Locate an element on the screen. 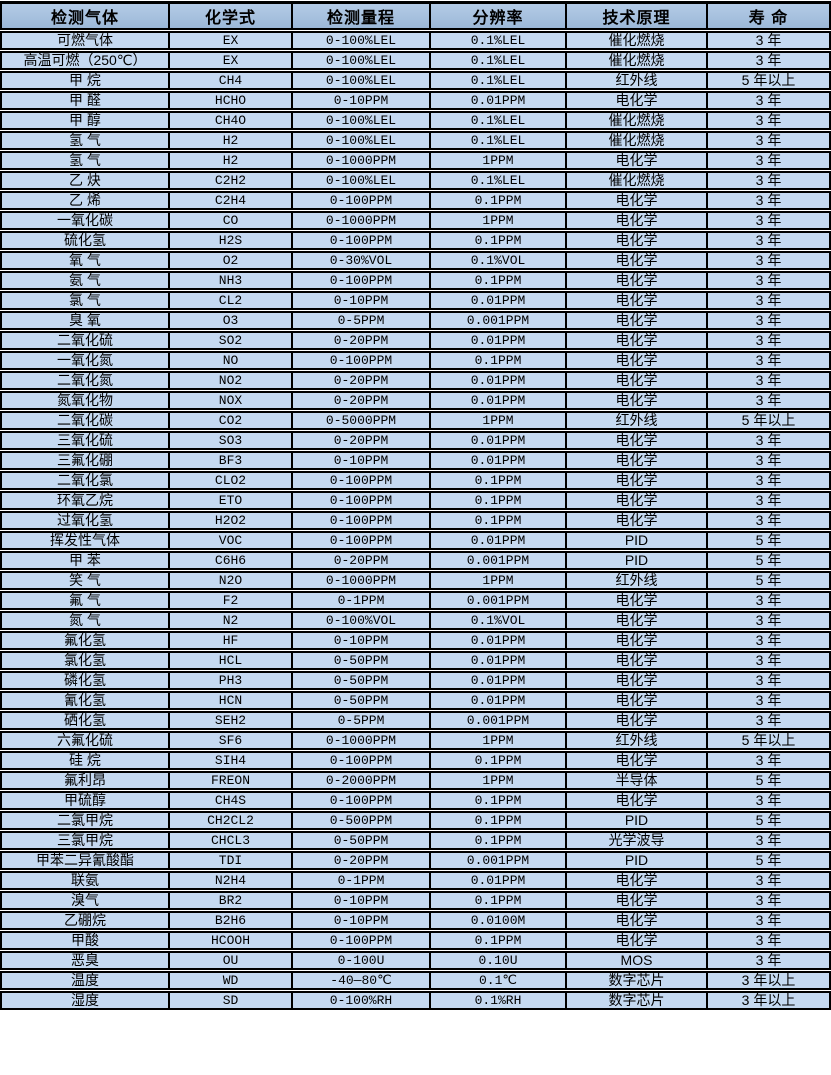 The height and width of the screenshot is (1075, 831). cell-gas-name: 氮 气 is located at coordinates (84, 620).